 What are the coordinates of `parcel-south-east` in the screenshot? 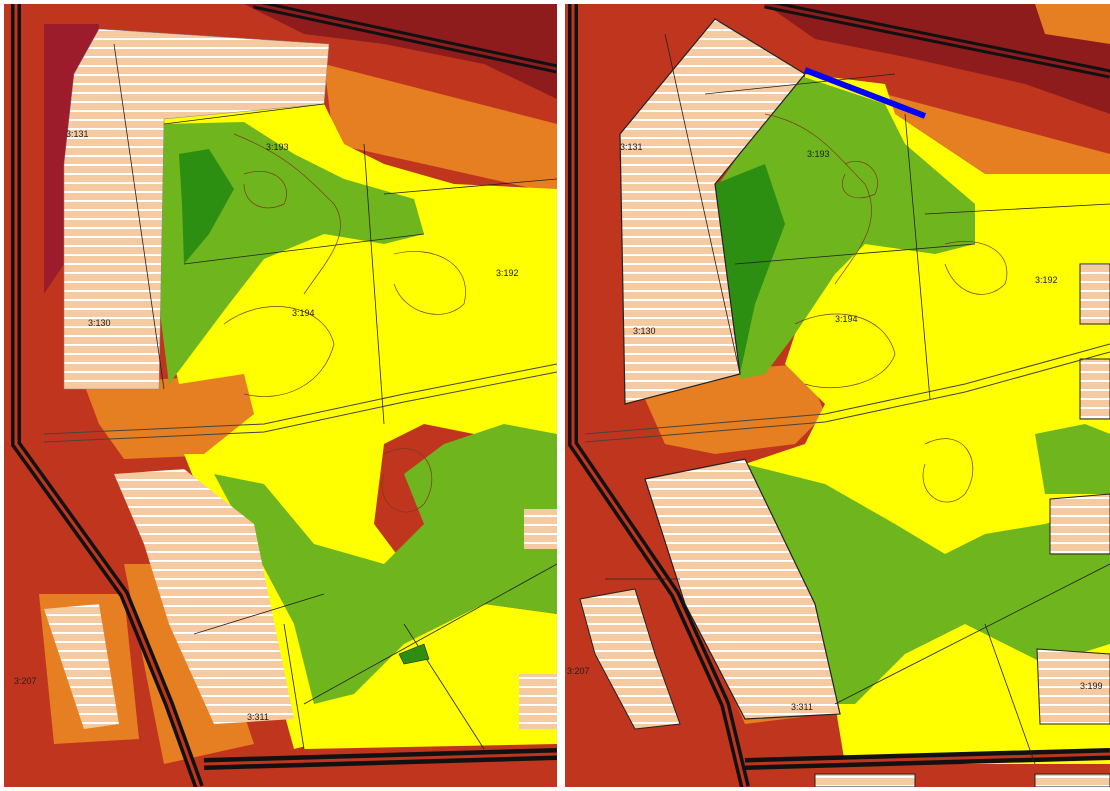 It's located at (1072, 780).